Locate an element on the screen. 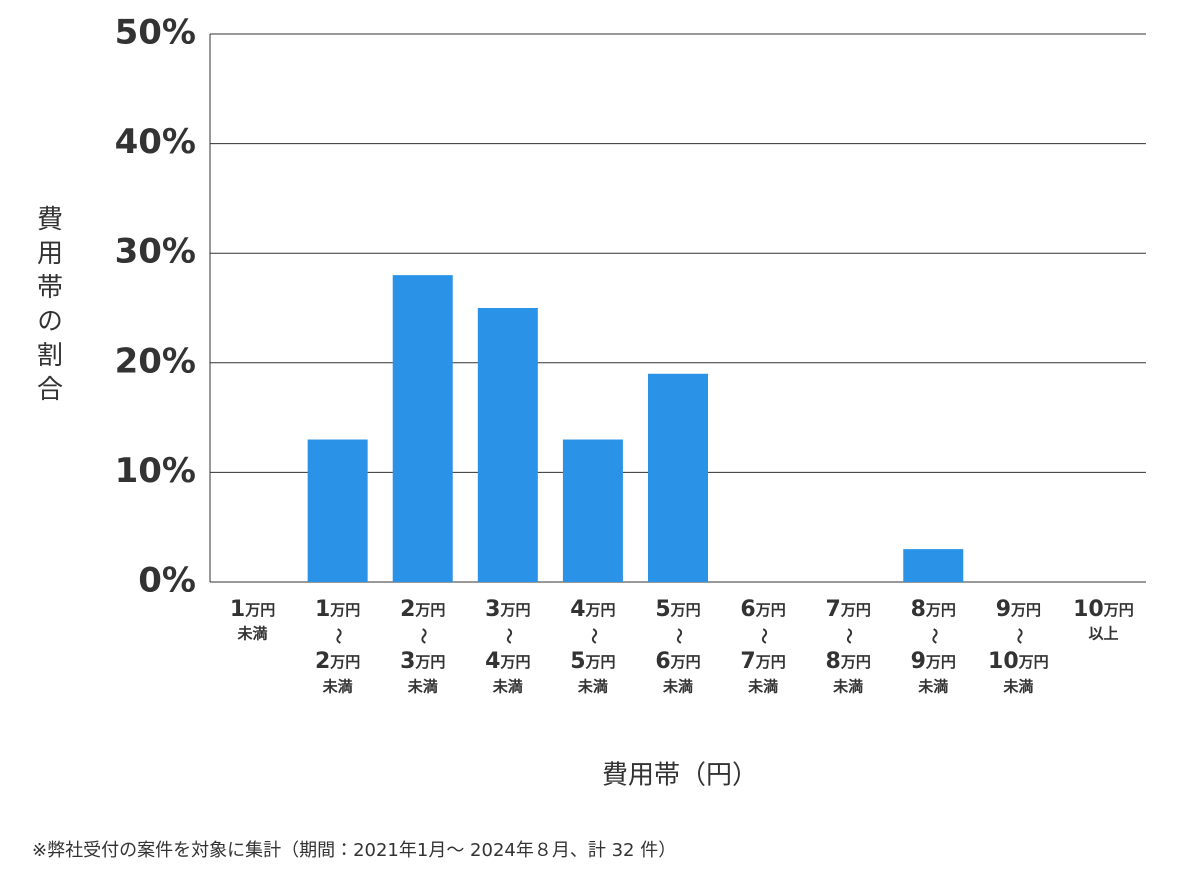 The width and height of the screenshot is (1200, 874). y-tick-label: 40% is located at coordinates (155, 142).